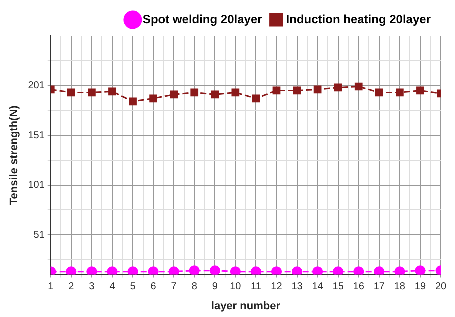  What do you see at coordinates (14, 155) in the screenshot?
I see `y-axis-title: Tensile strength(N)` at bounding box center [14, 155].